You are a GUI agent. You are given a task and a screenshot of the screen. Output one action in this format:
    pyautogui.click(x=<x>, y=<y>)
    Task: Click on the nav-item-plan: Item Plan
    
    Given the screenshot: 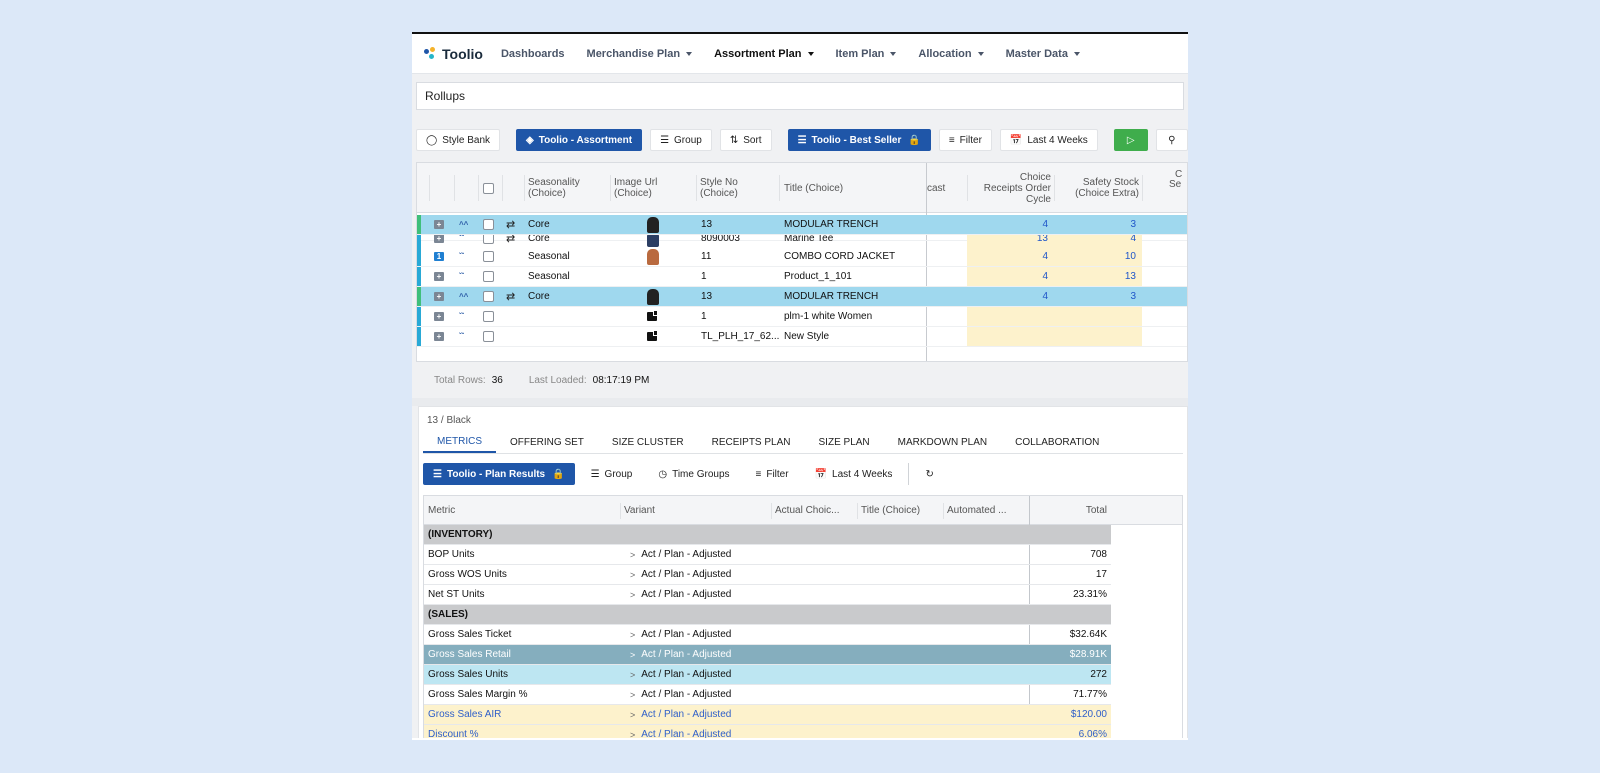 What is the action you would take?
    pyautogui.click(x=866, y=54)
    